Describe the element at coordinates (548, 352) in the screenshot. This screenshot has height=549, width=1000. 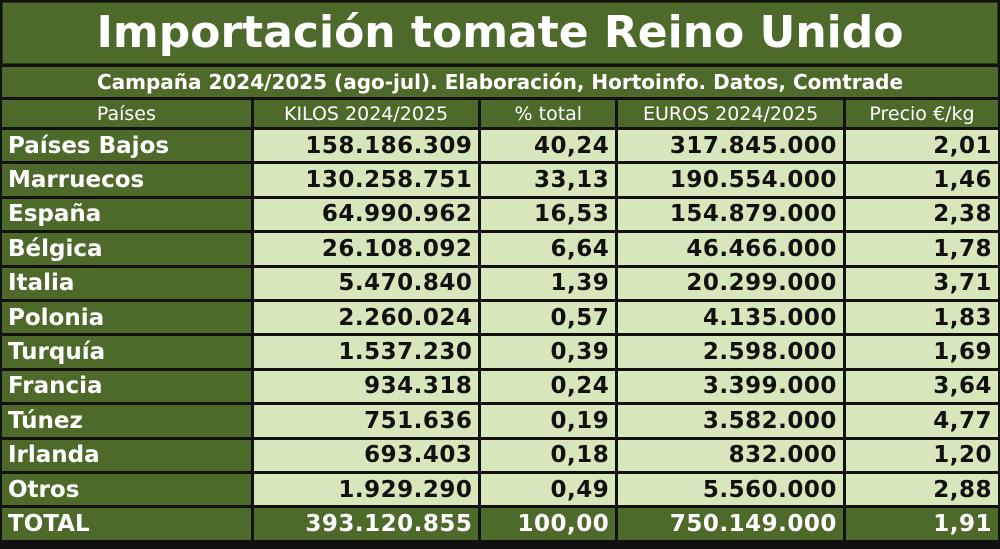
I see `cell-percent: 0,39` at that location.